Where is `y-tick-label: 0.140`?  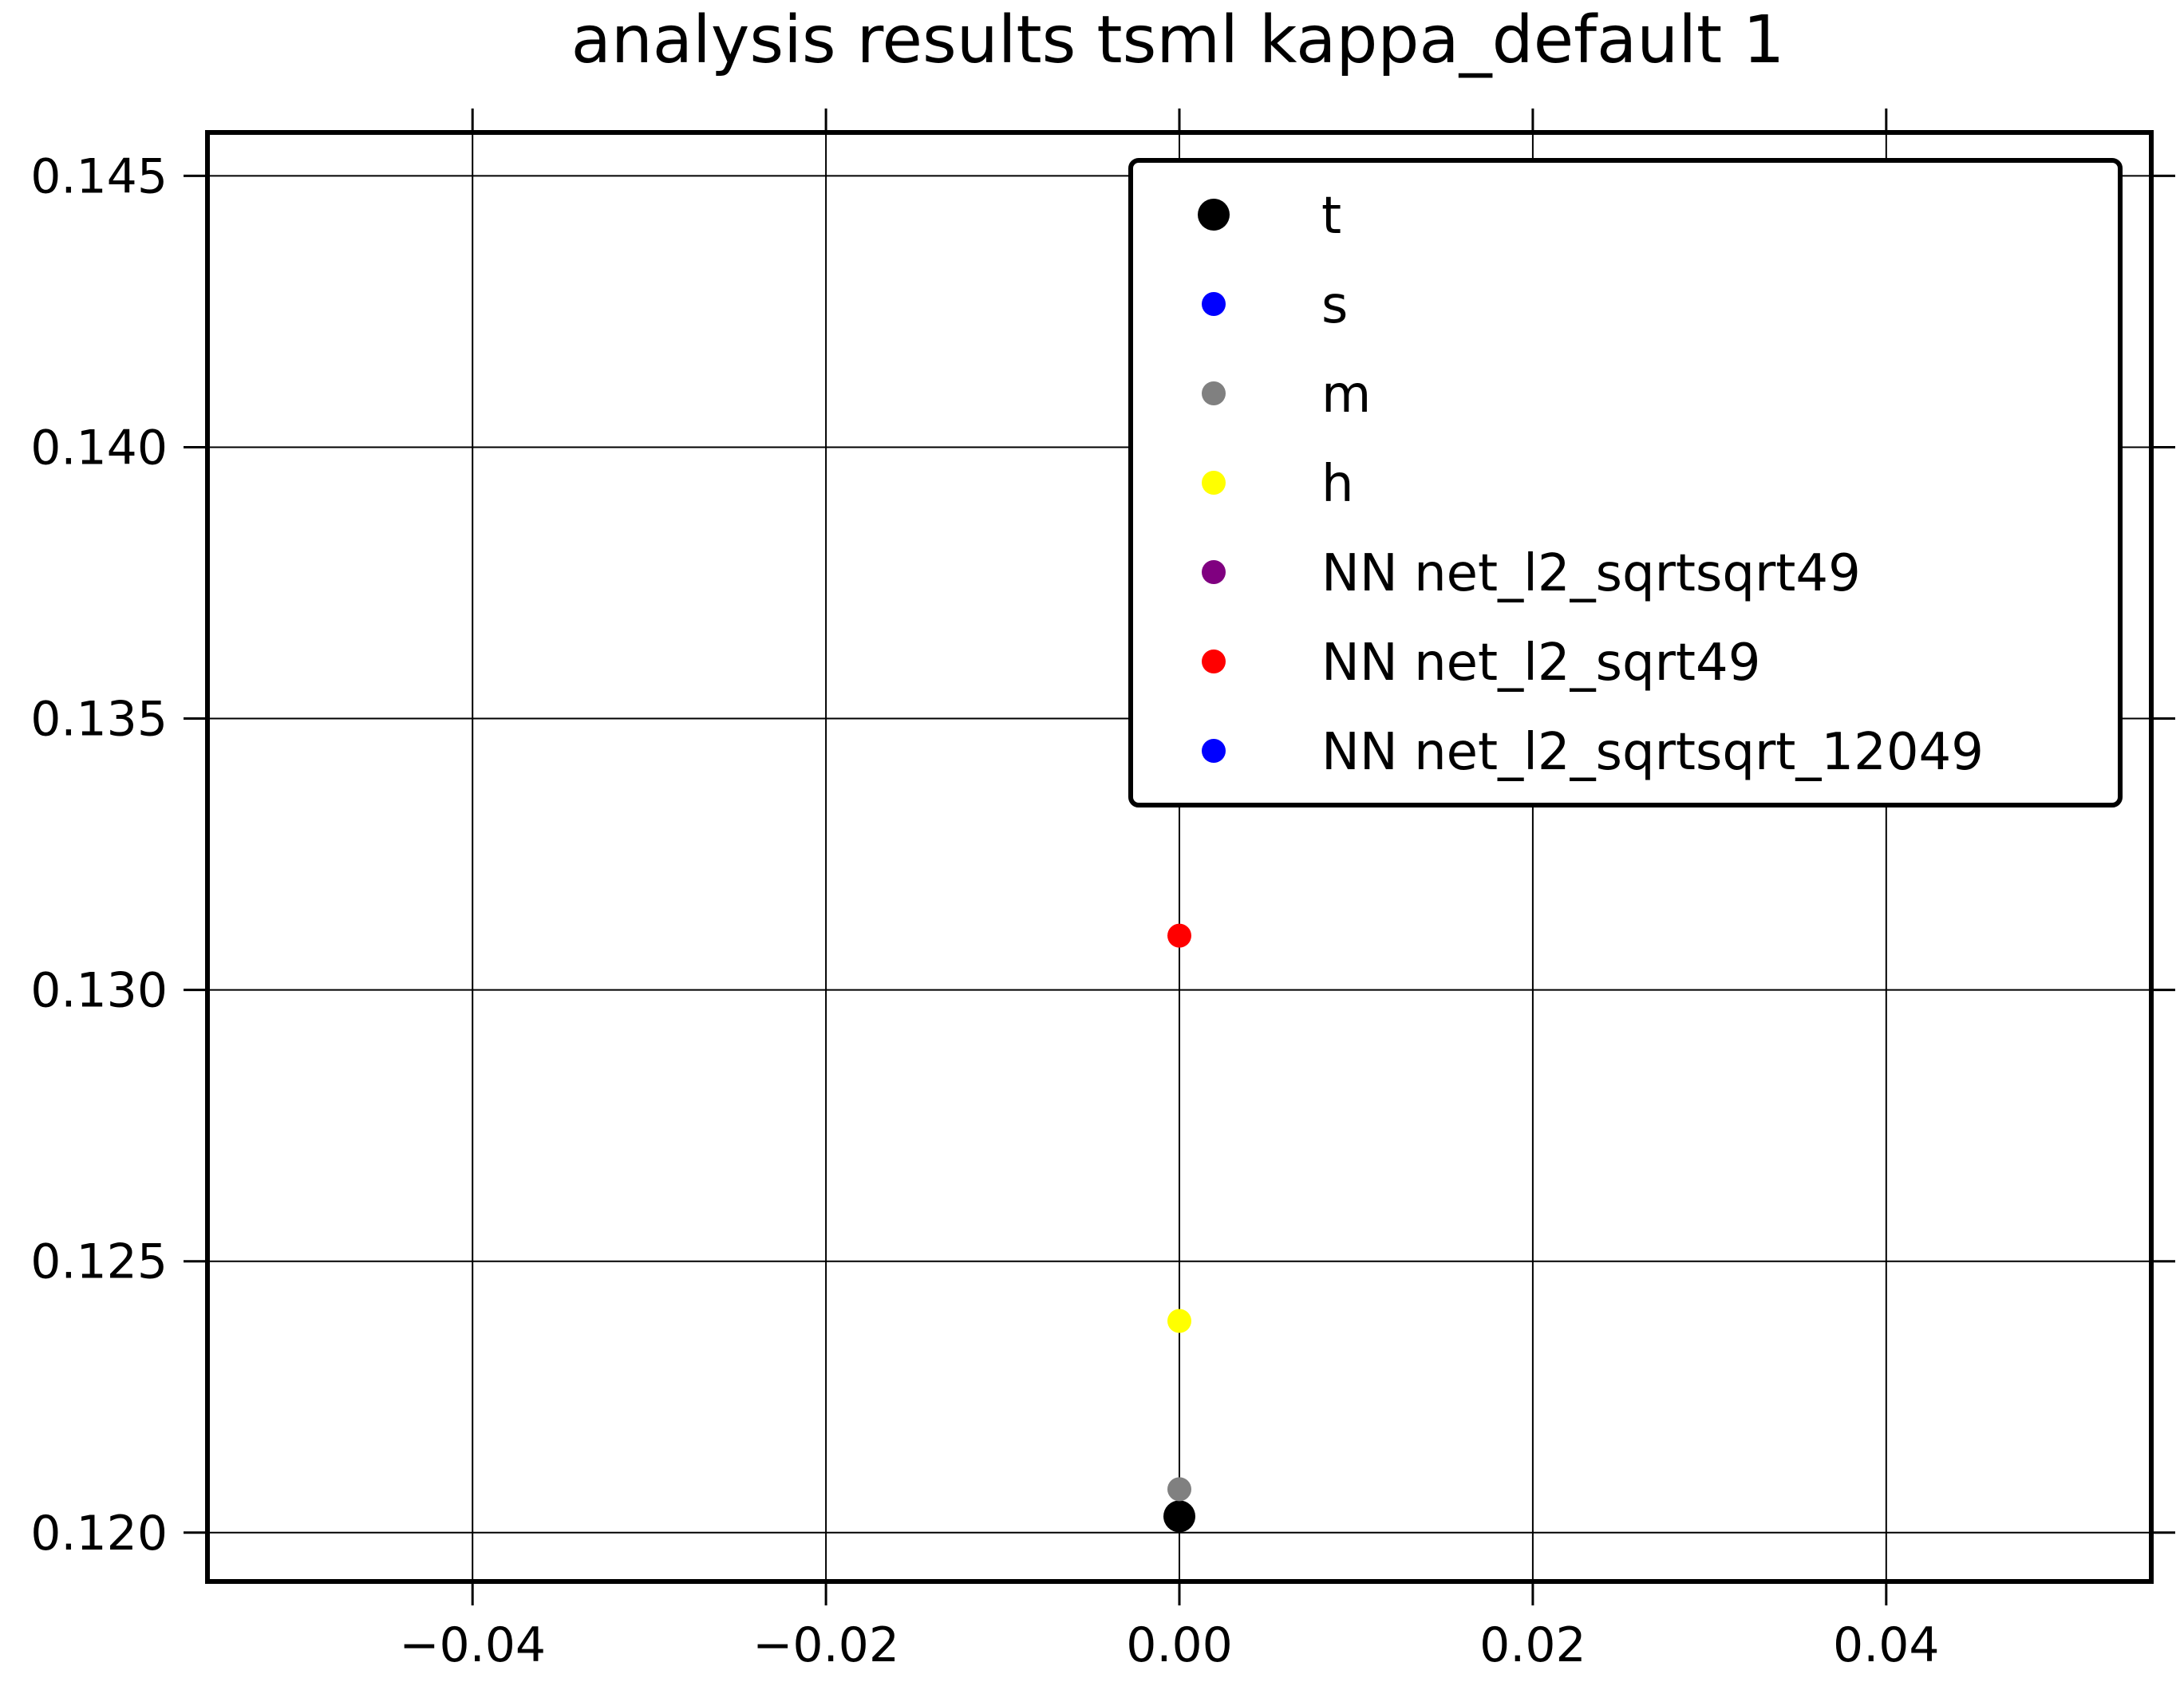 y-tick-label: 0.140 is located at coordinates (99, 448).